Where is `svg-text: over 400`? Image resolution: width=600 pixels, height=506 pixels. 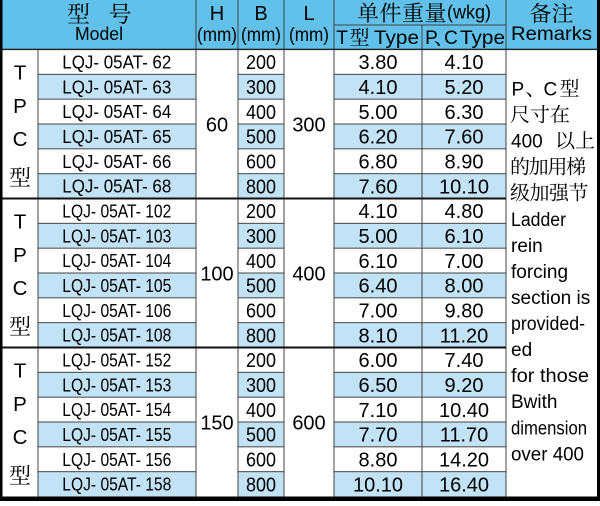
svg-text: over 400 is located at coordinates (547, 454).